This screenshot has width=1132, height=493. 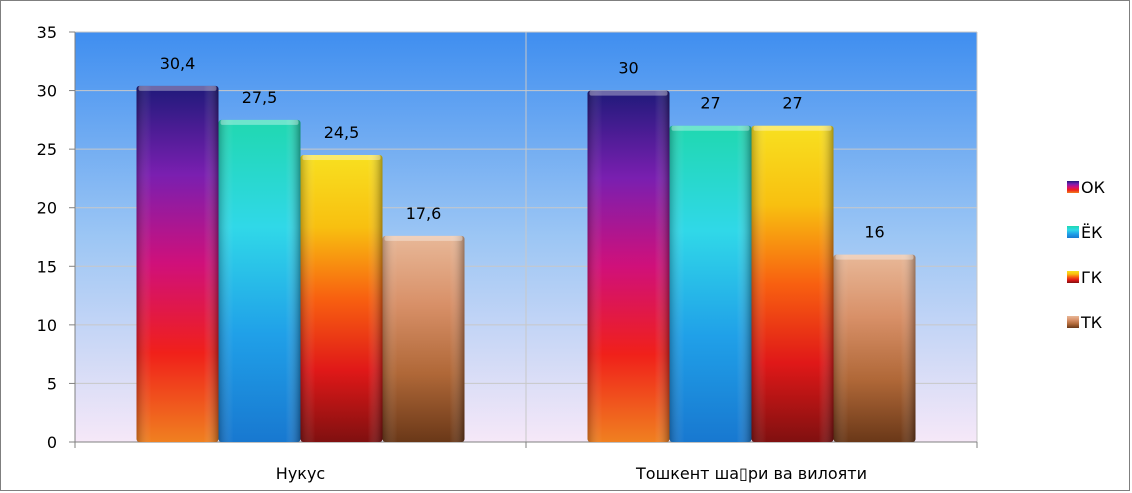 I want to click on x-category-label: Тошкент ша▯ри ва вилояти, so click(x=751, y=473).